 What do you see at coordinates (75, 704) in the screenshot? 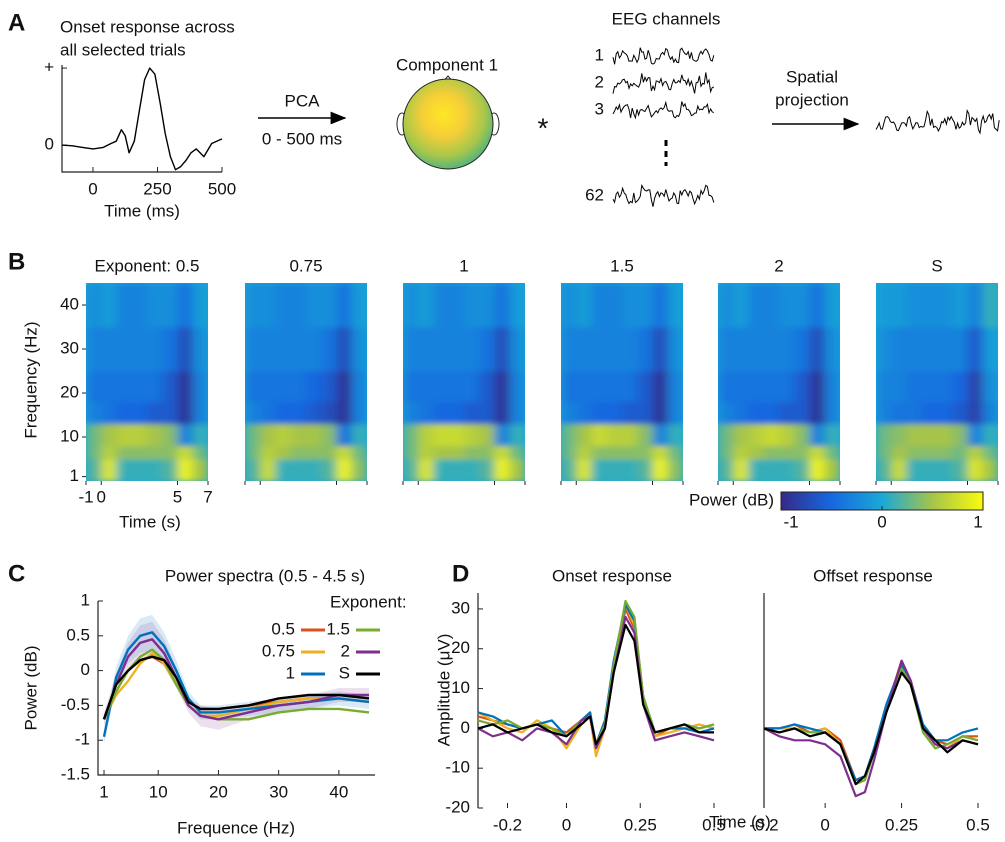
I see `y-tick-label: -0.5` at bounding box center [75, 704].